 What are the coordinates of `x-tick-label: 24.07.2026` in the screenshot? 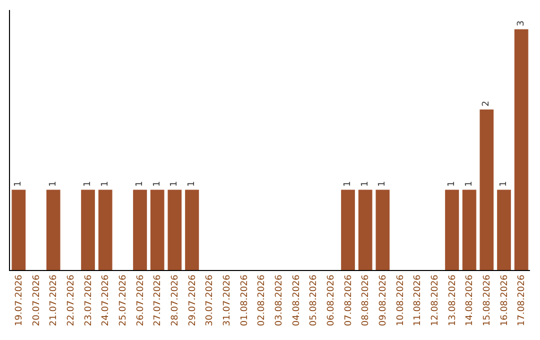 It's located at (106, 300).